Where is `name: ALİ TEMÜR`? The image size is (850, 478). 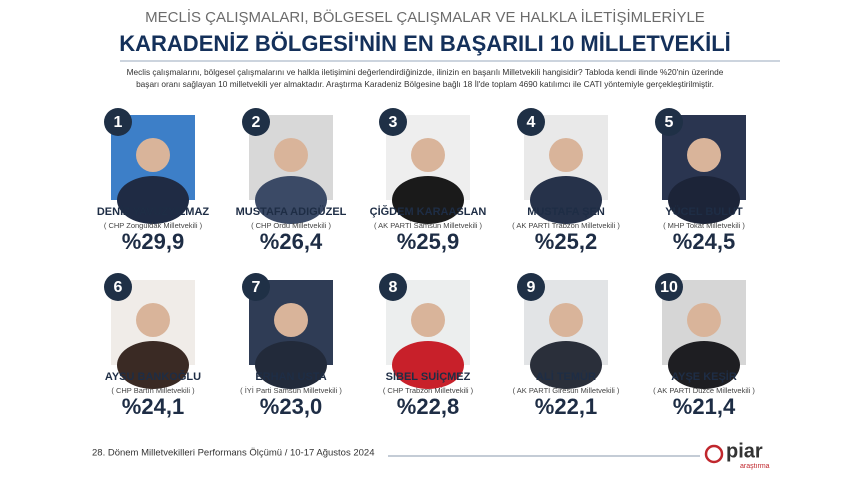
name: ALİ TEMÜR is located at coordinates (566, 376).